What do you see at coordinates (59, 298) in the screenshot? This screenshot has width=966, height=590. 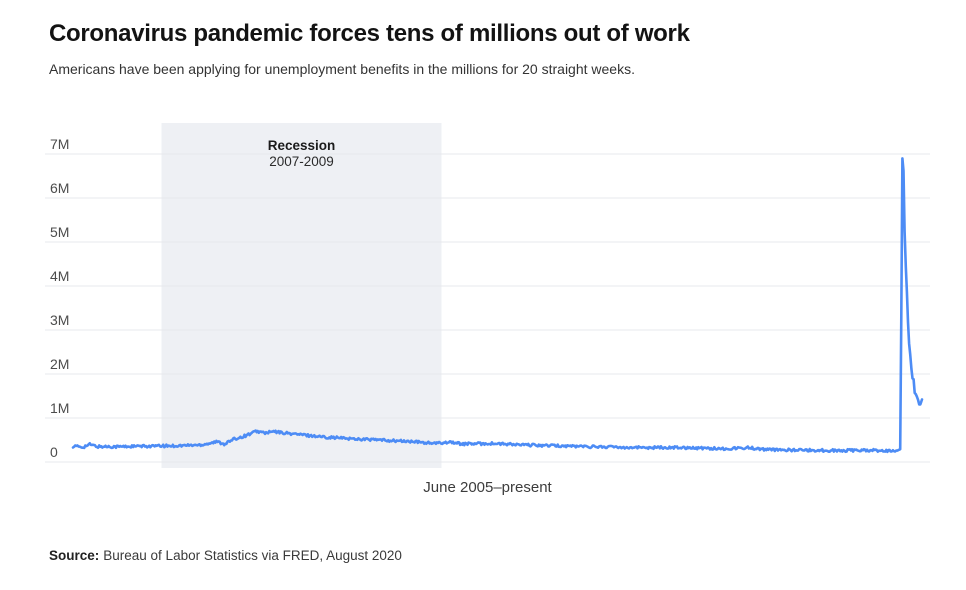 I see `y-tick-labels: 0 1M 2M 3M 4M 5M 6M 7M` at bounding box center [59, 298].